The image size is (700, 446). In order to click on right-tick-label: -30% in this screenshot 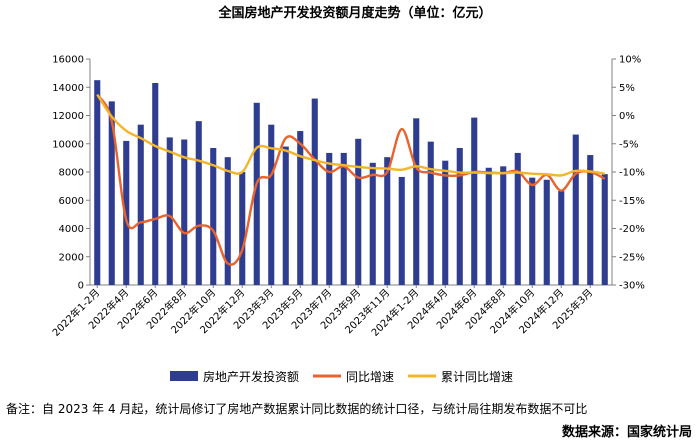, I will do `click(632, 286)`.